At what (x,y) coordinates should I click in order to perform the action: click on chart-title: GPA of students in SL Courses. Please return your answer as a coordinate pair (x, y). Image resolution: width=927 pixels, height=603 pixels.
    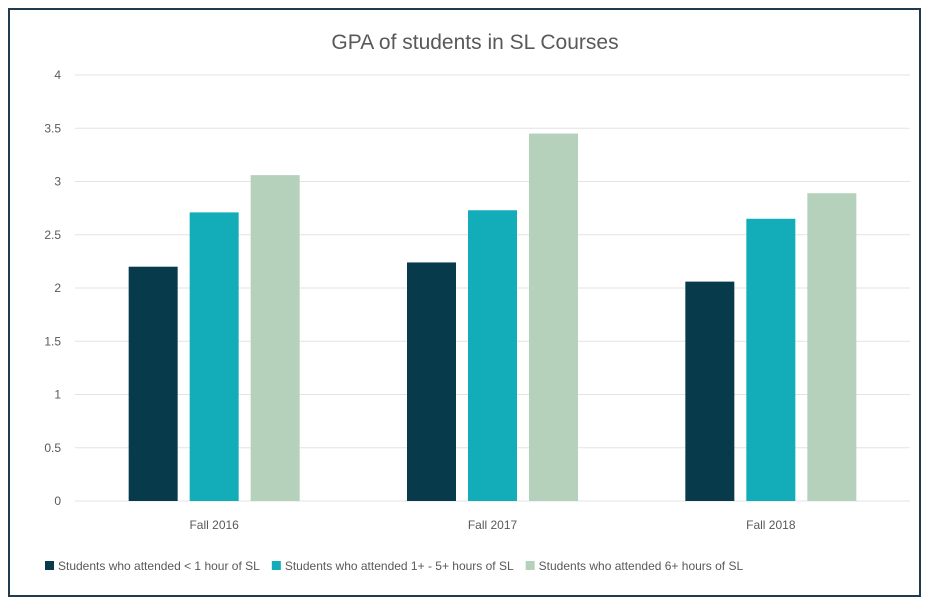
    Looking at the image, I should click on (474, 42).